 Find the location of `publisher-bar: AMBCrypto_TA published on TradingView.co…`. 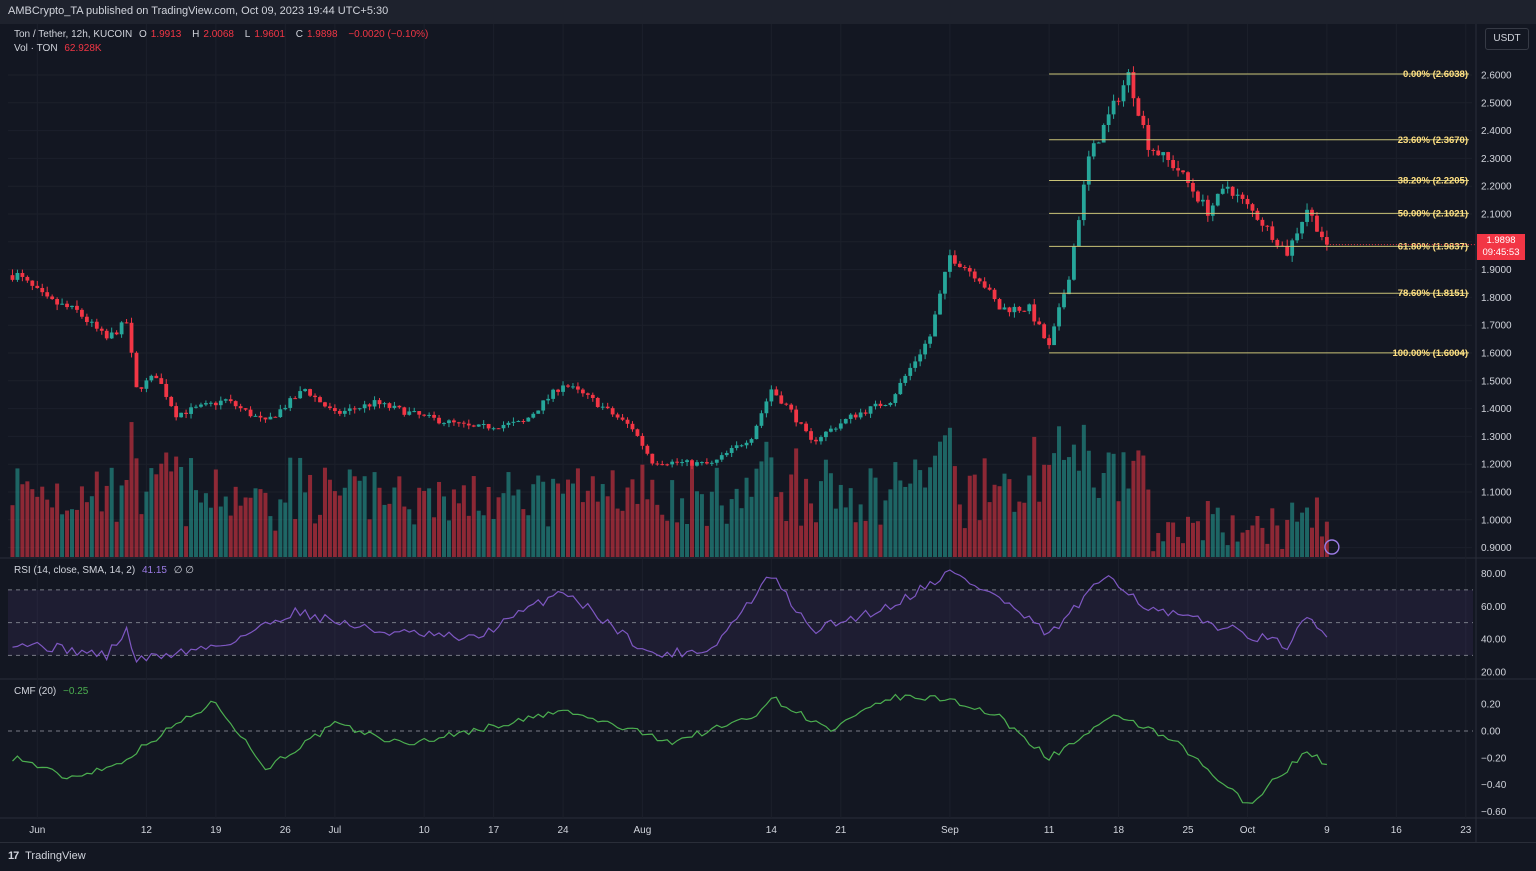

publisher-bar: AMBCrypto_TA published on TradingView.co… is located at coordinates (768, 12).